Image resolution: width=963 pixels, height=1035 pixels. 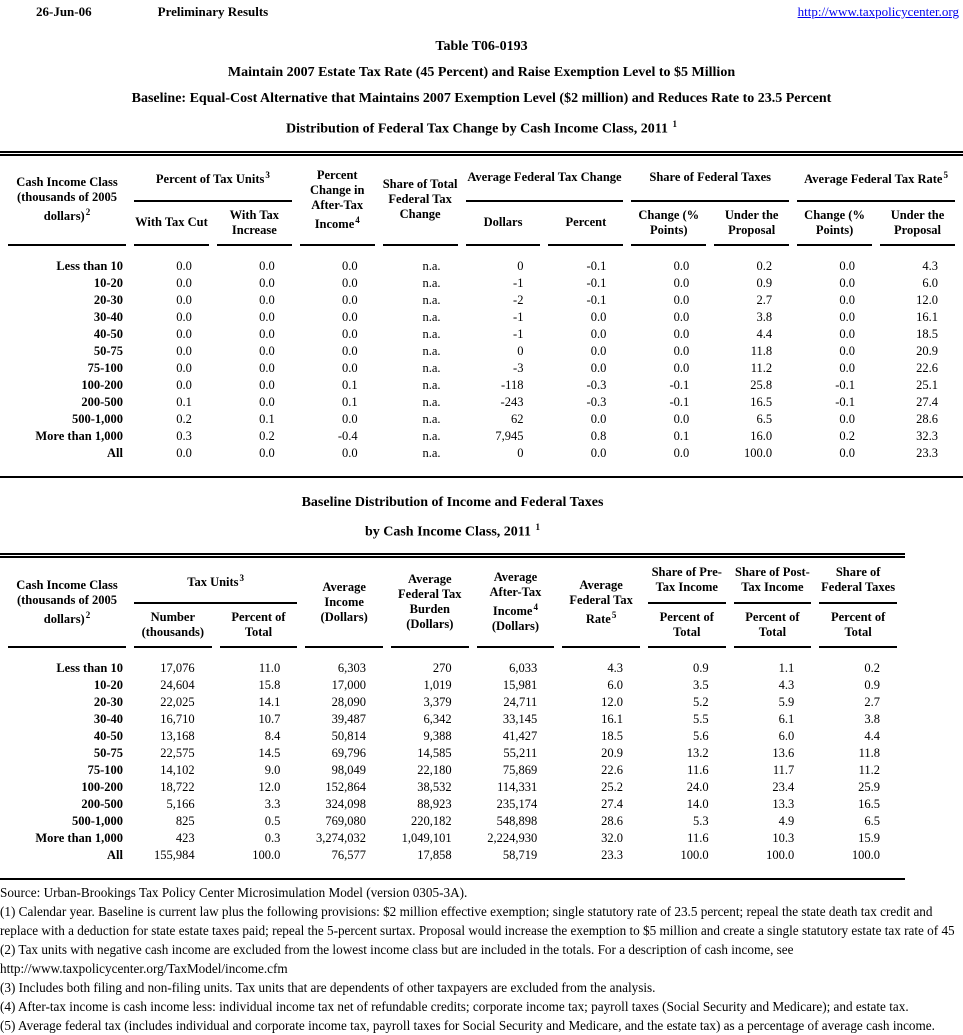 I want to click on cell: 825, so click(x=185, y=821).